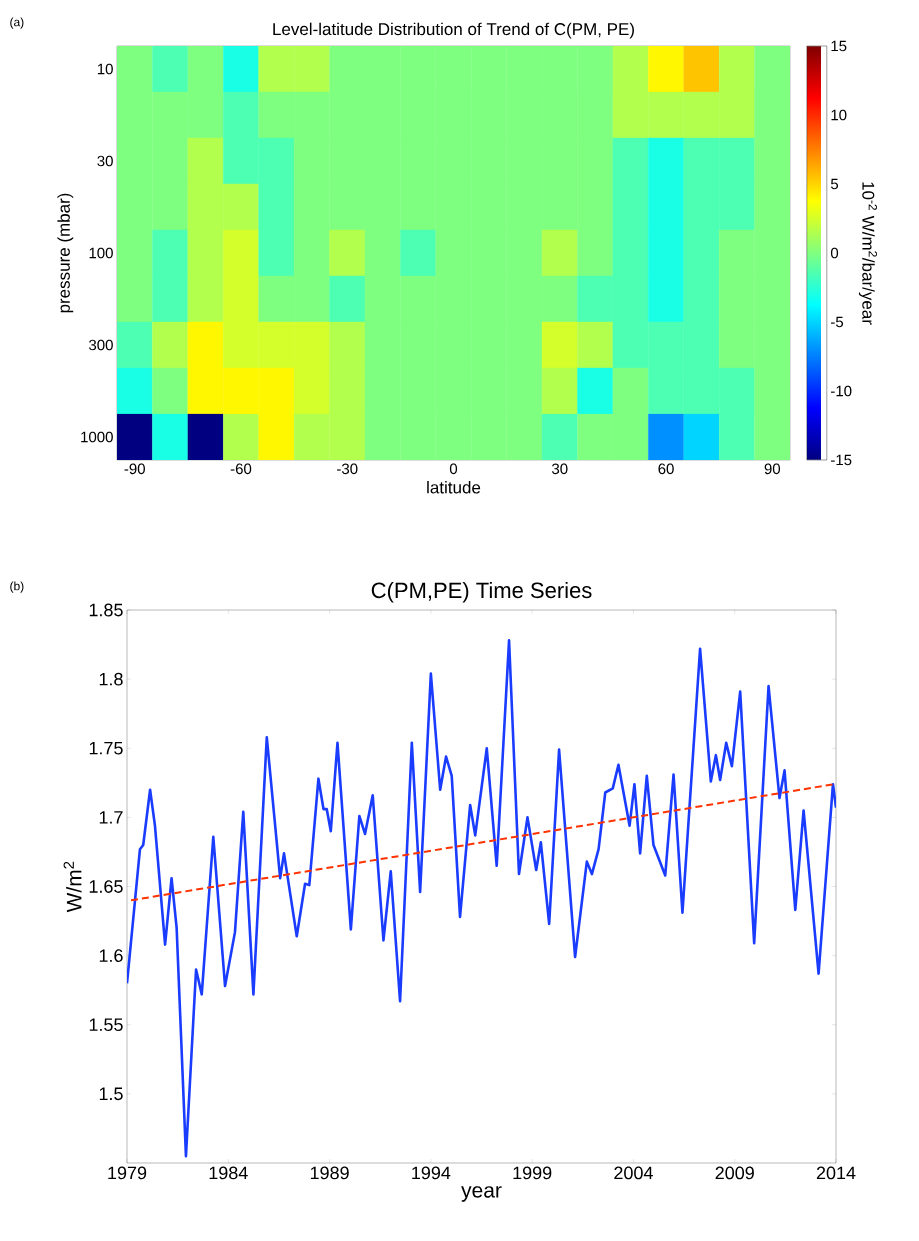  Describe the element at coordinates (97, 437) in the screenshot. I see `y-tick-label: 1000` at that location.